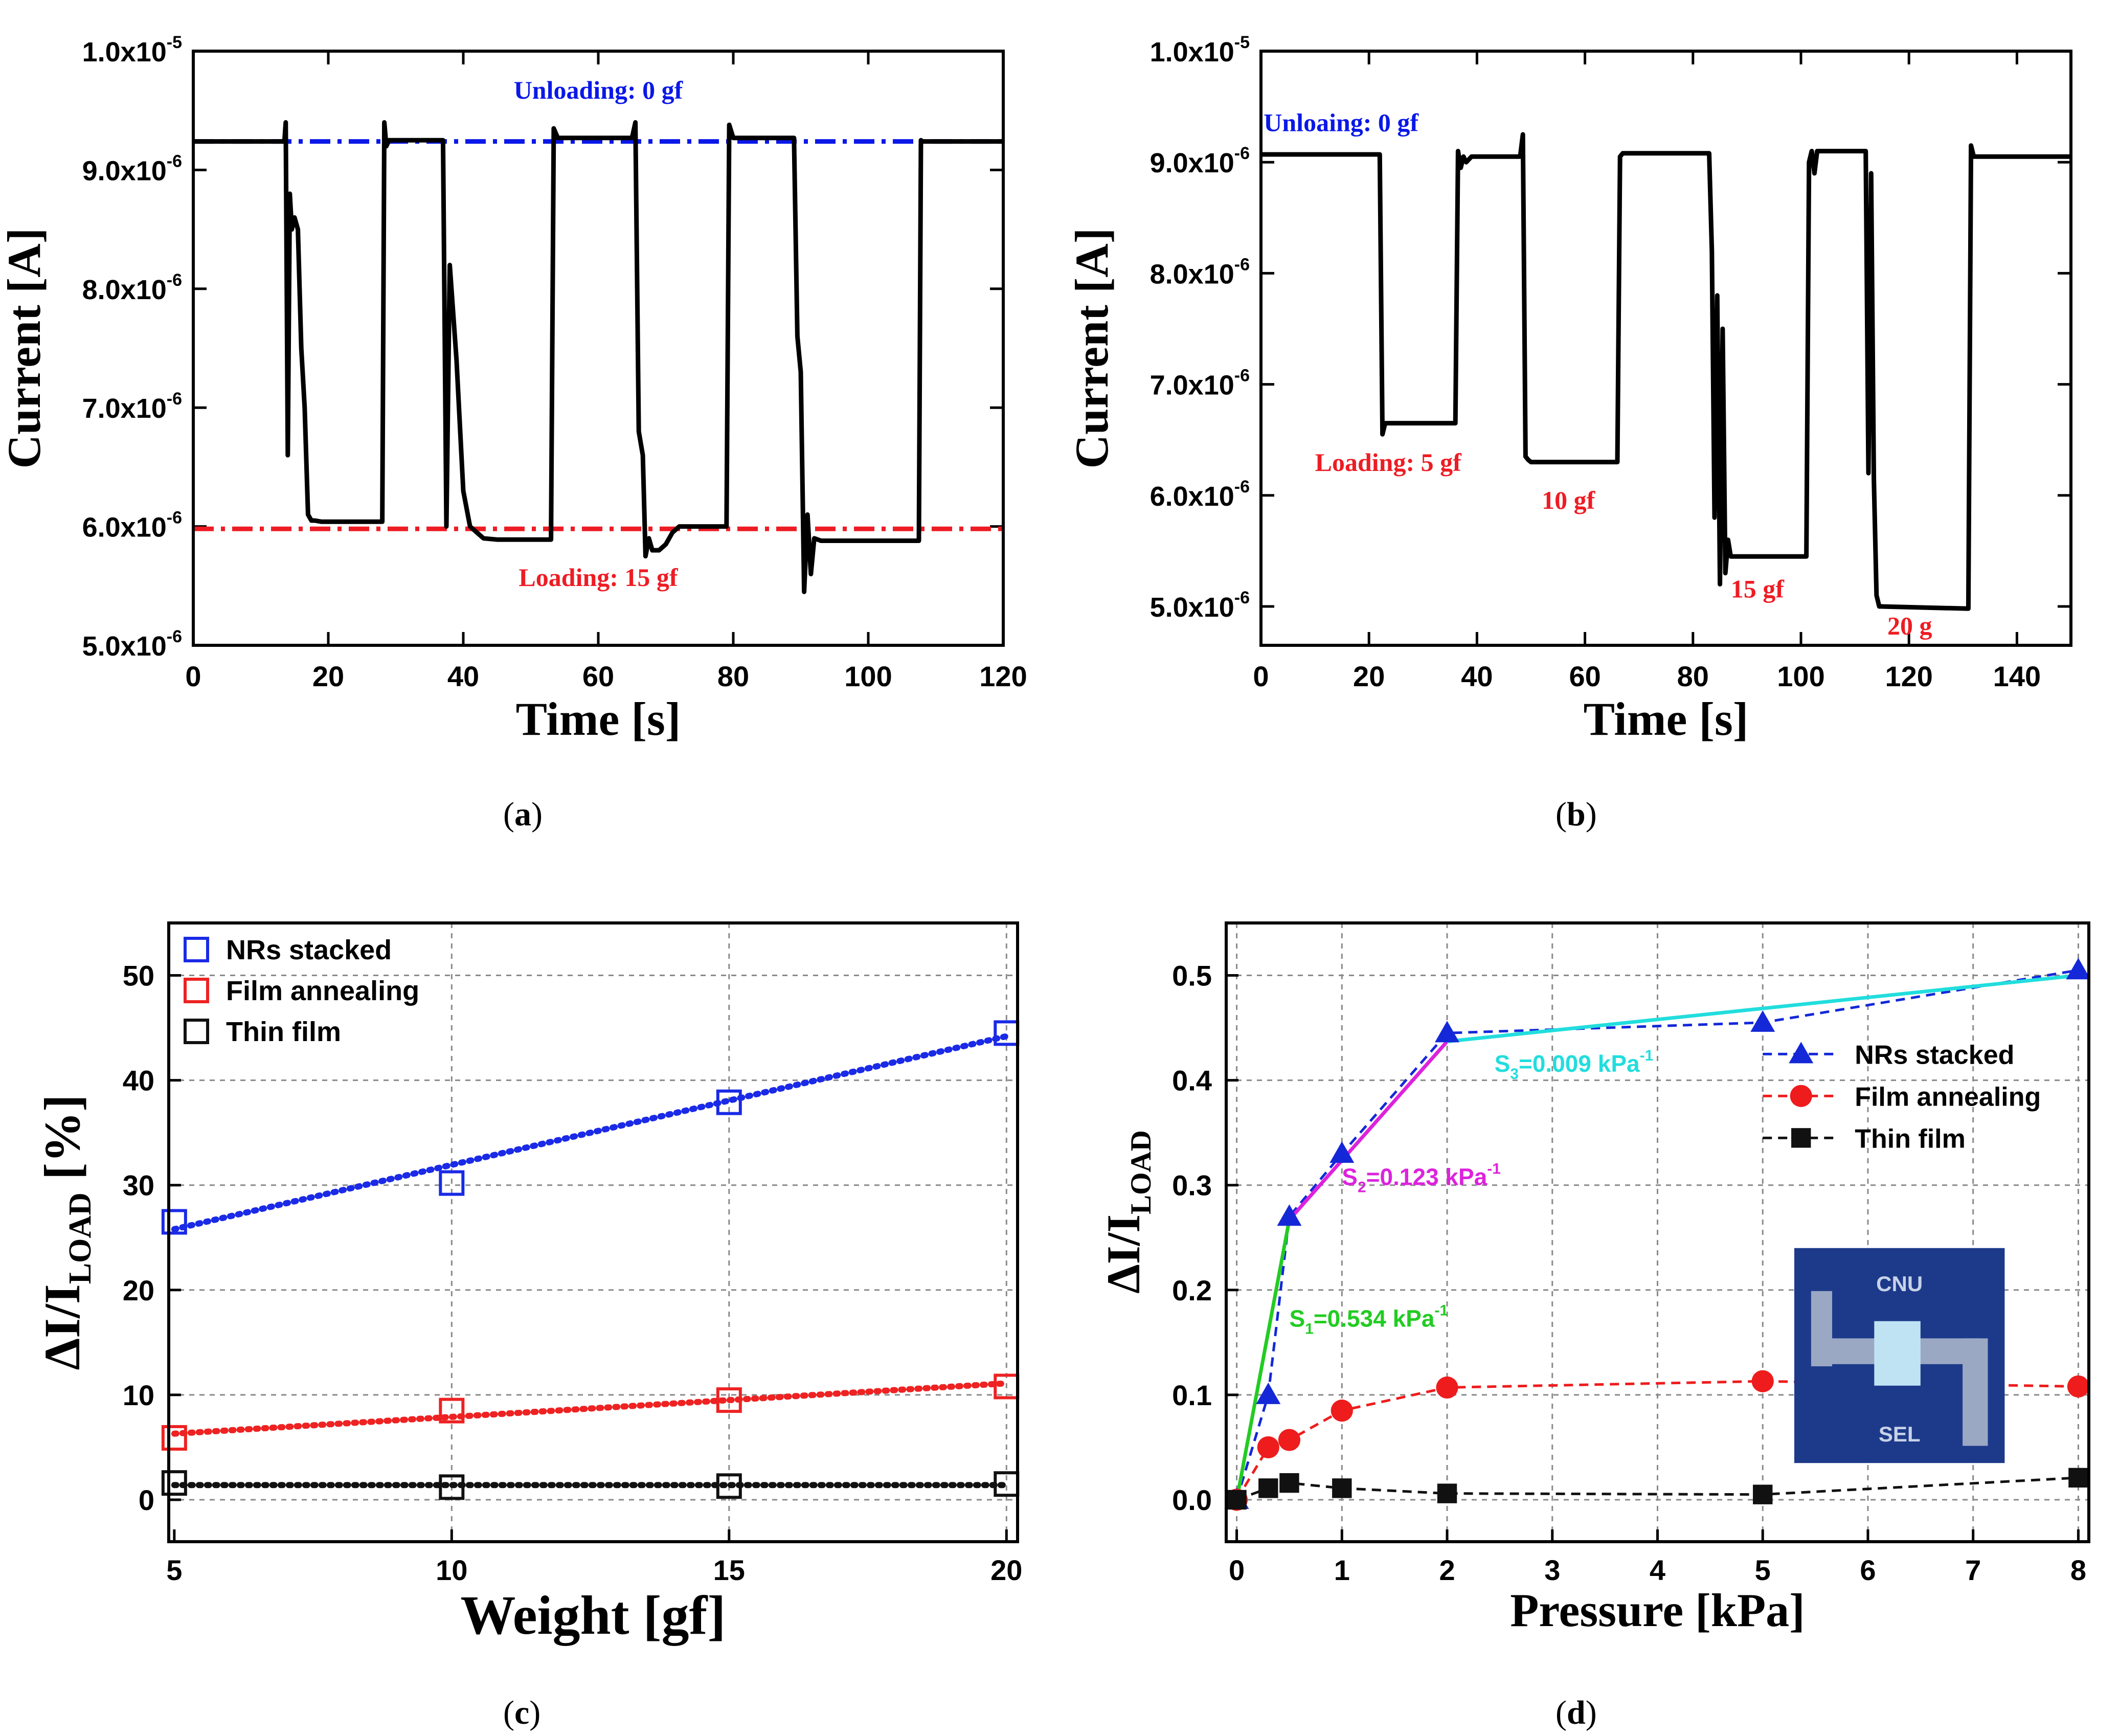 The height and width of the screenshot is (1736, 2119). I want to click on text-part: =0.009 kPa, so click(1579, 1063).